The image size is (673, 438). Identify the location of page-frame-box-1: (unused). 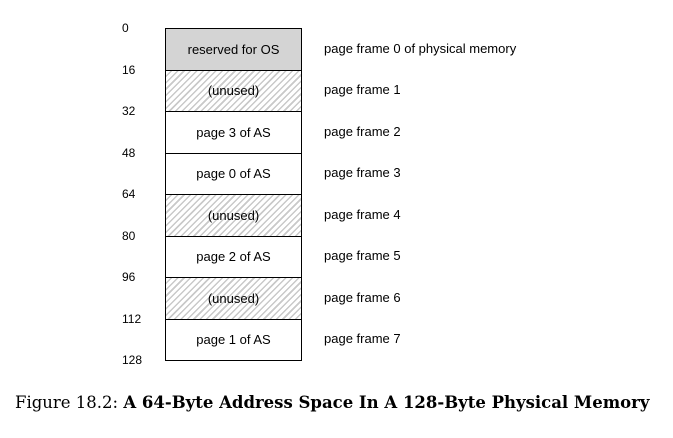
(233, 90).